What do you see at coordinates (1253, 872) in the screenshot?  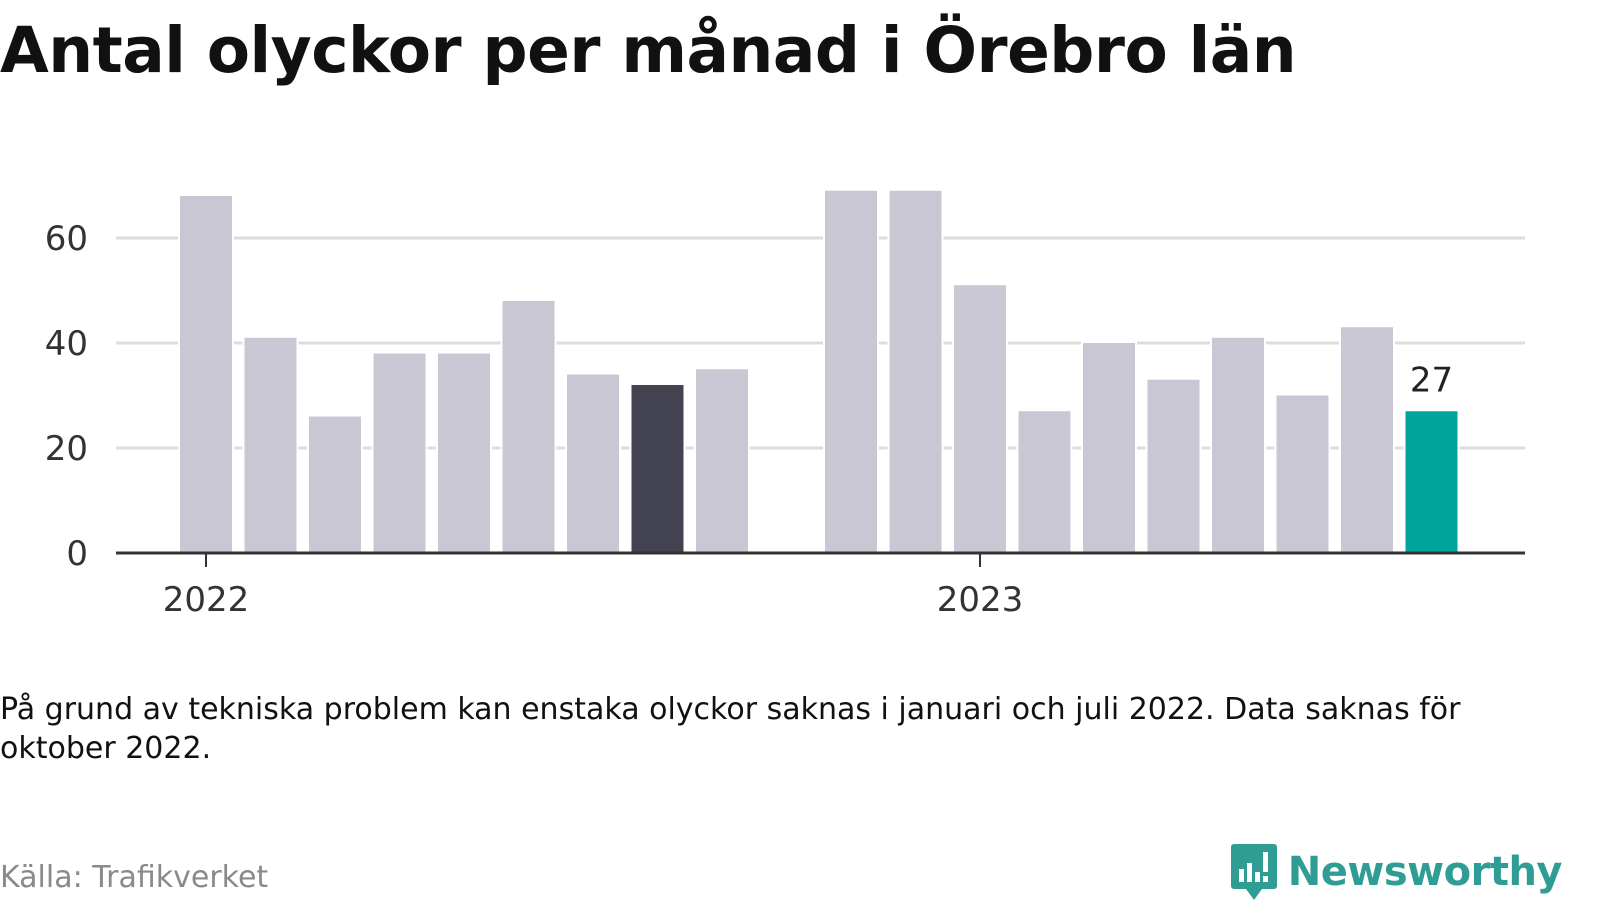 I see `newsworthy-chart-bubble-icon` at bounding box center [1253, 872].